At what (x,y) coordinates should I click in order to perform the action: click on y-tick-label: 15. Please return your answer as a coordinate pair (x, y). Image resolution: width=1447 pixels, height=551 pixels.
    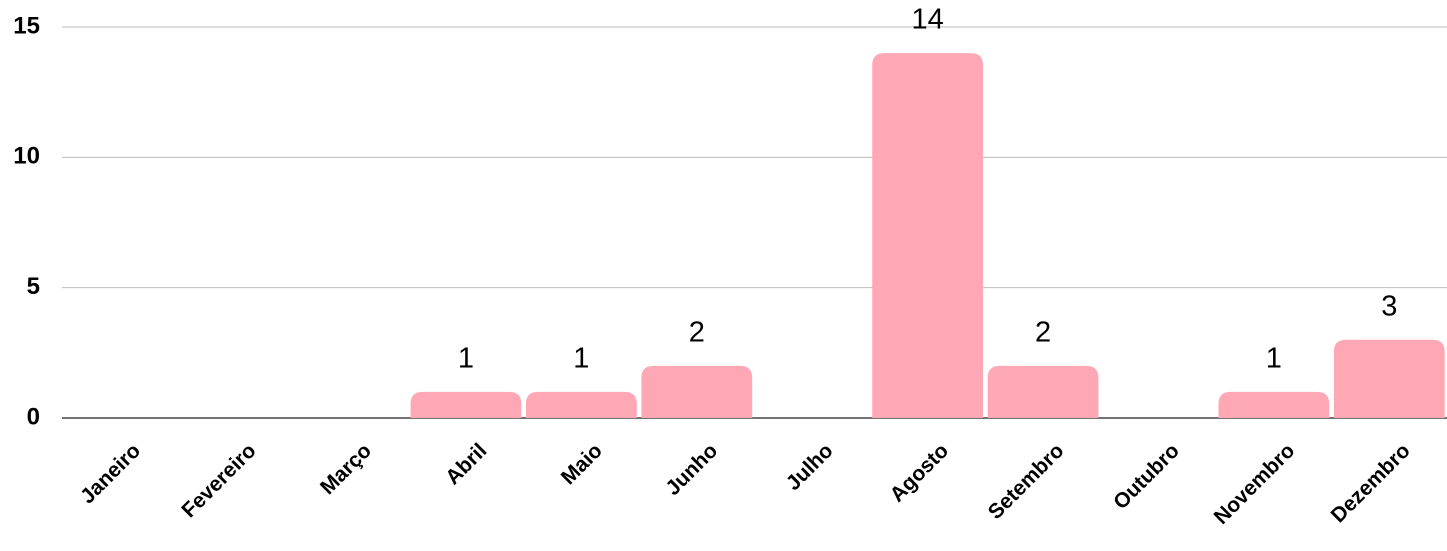
    Looking at the image, I should click on (26, 25).